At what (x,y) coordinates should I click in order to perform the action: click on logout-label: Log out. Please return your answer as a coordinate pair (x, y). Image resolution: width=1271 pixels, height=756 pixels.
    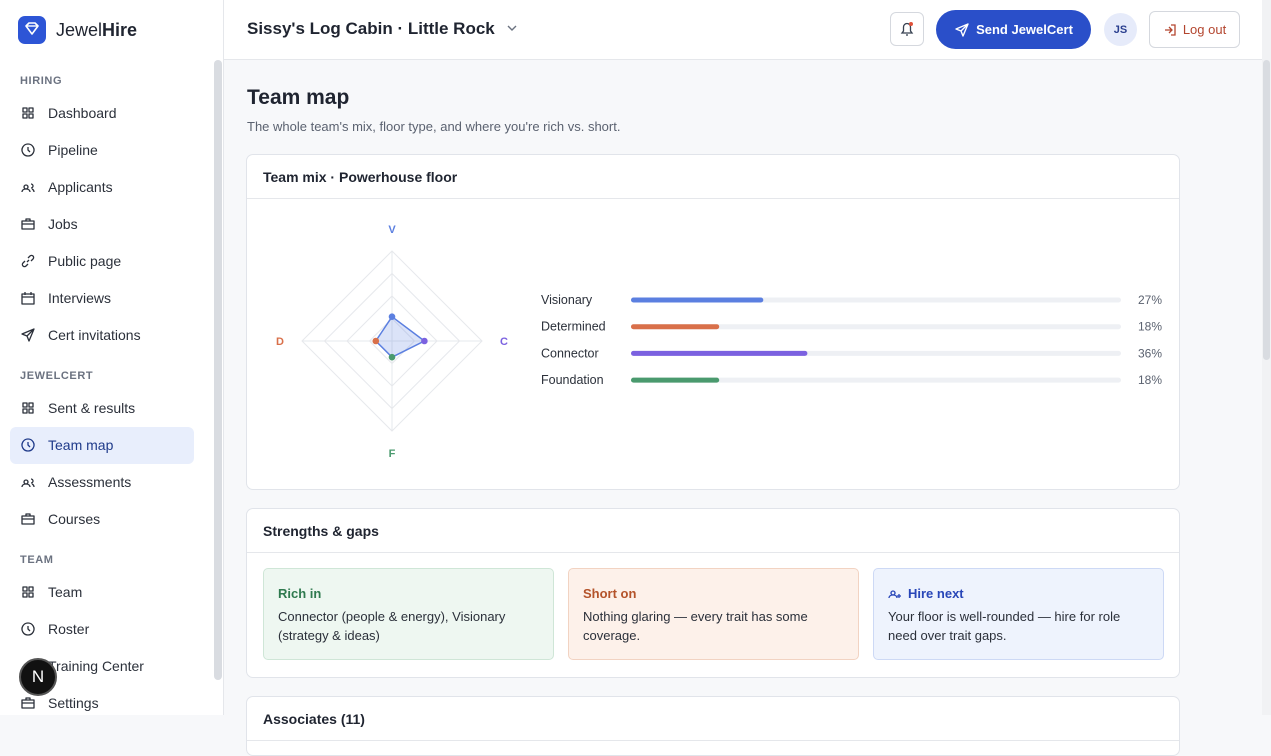
    Looking at the image, I should click on (1204, 29).